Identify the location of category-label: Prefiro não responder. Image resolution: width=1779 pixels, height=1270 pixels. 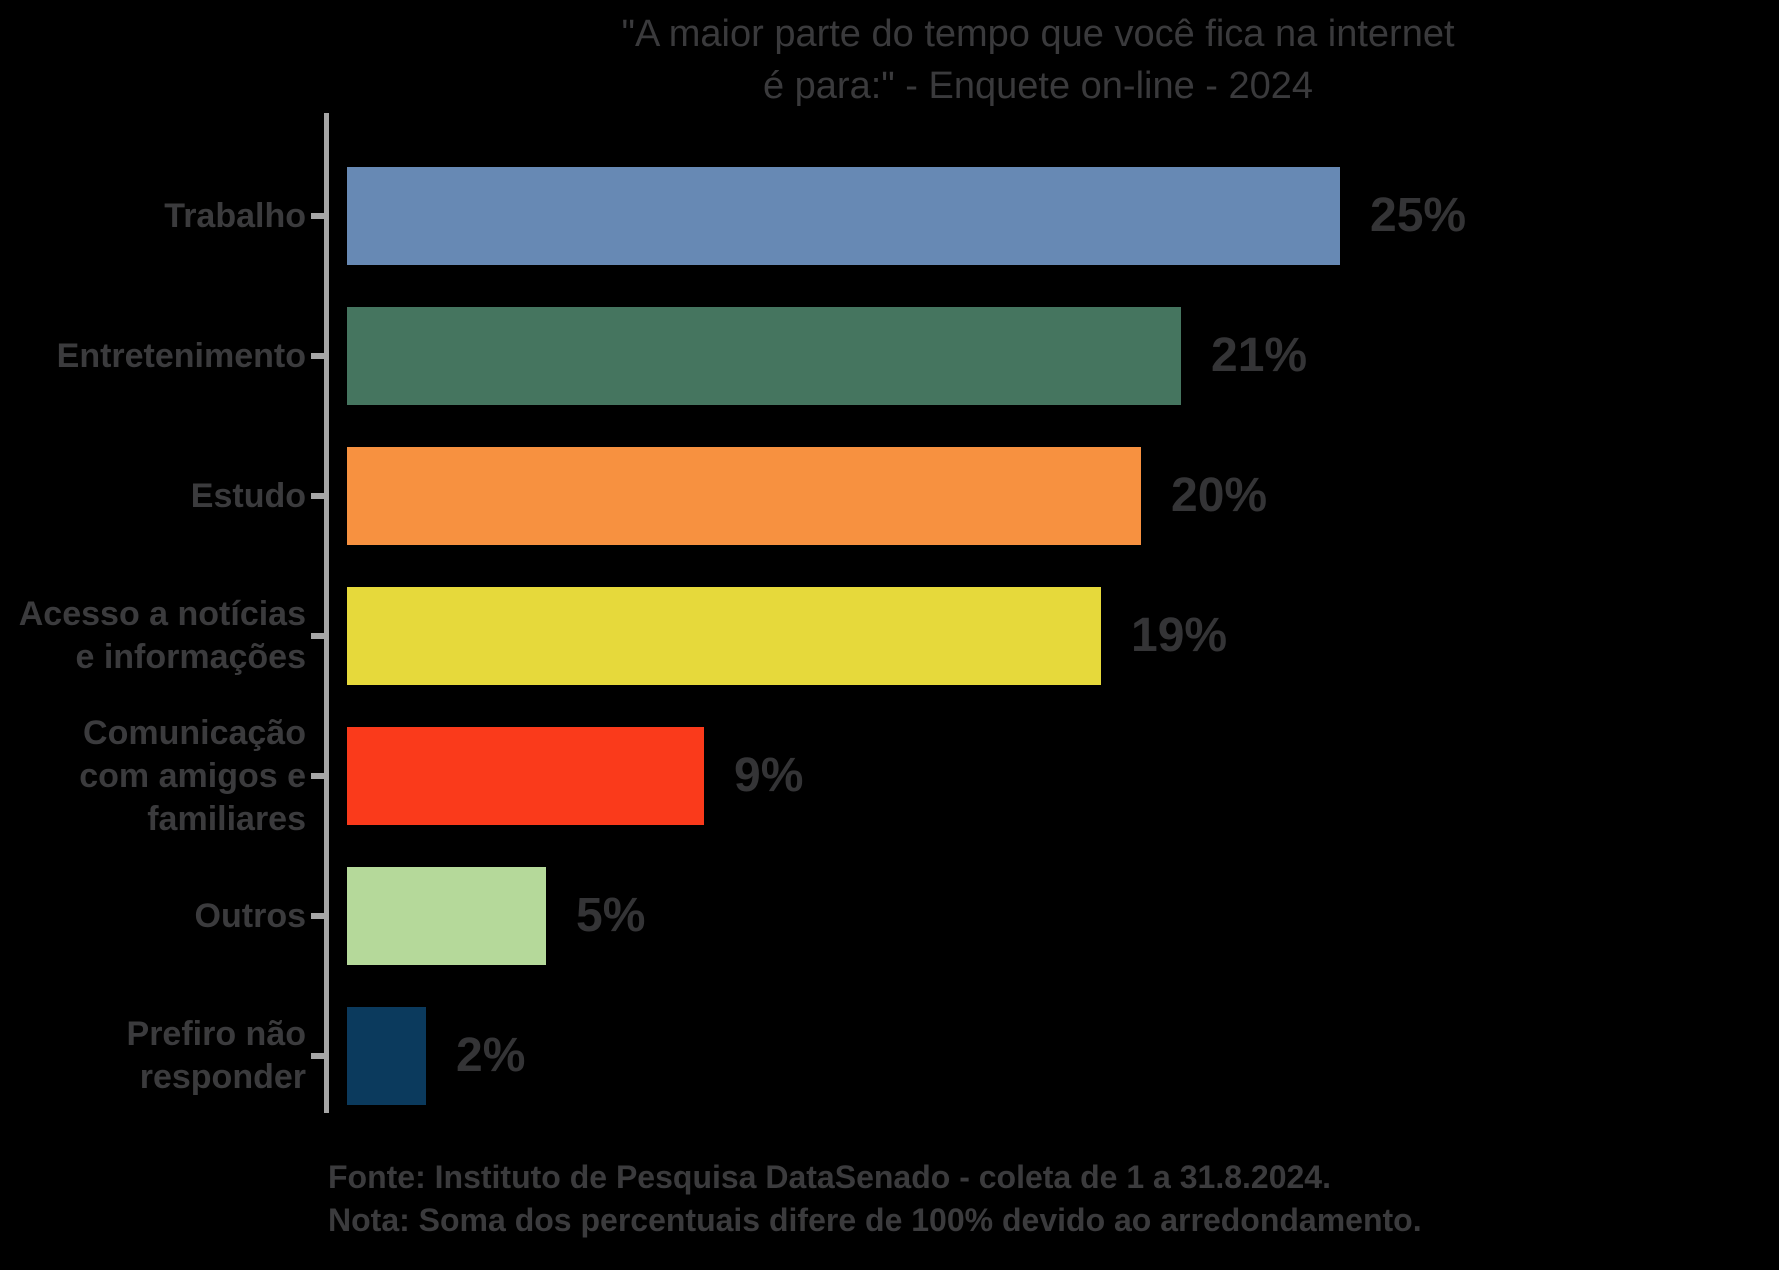
(153, 1056).